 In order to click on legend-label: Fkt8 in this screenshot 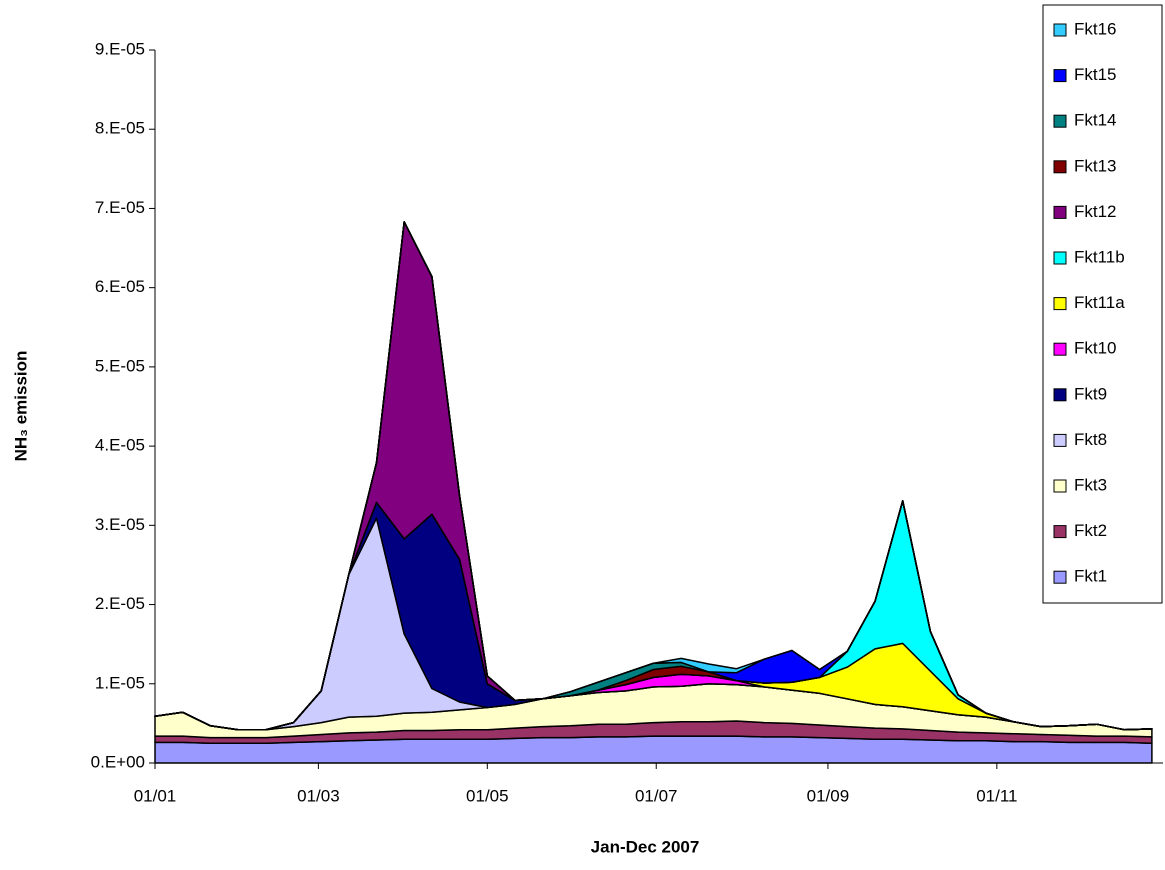, I will do `click(1090, 439)`.